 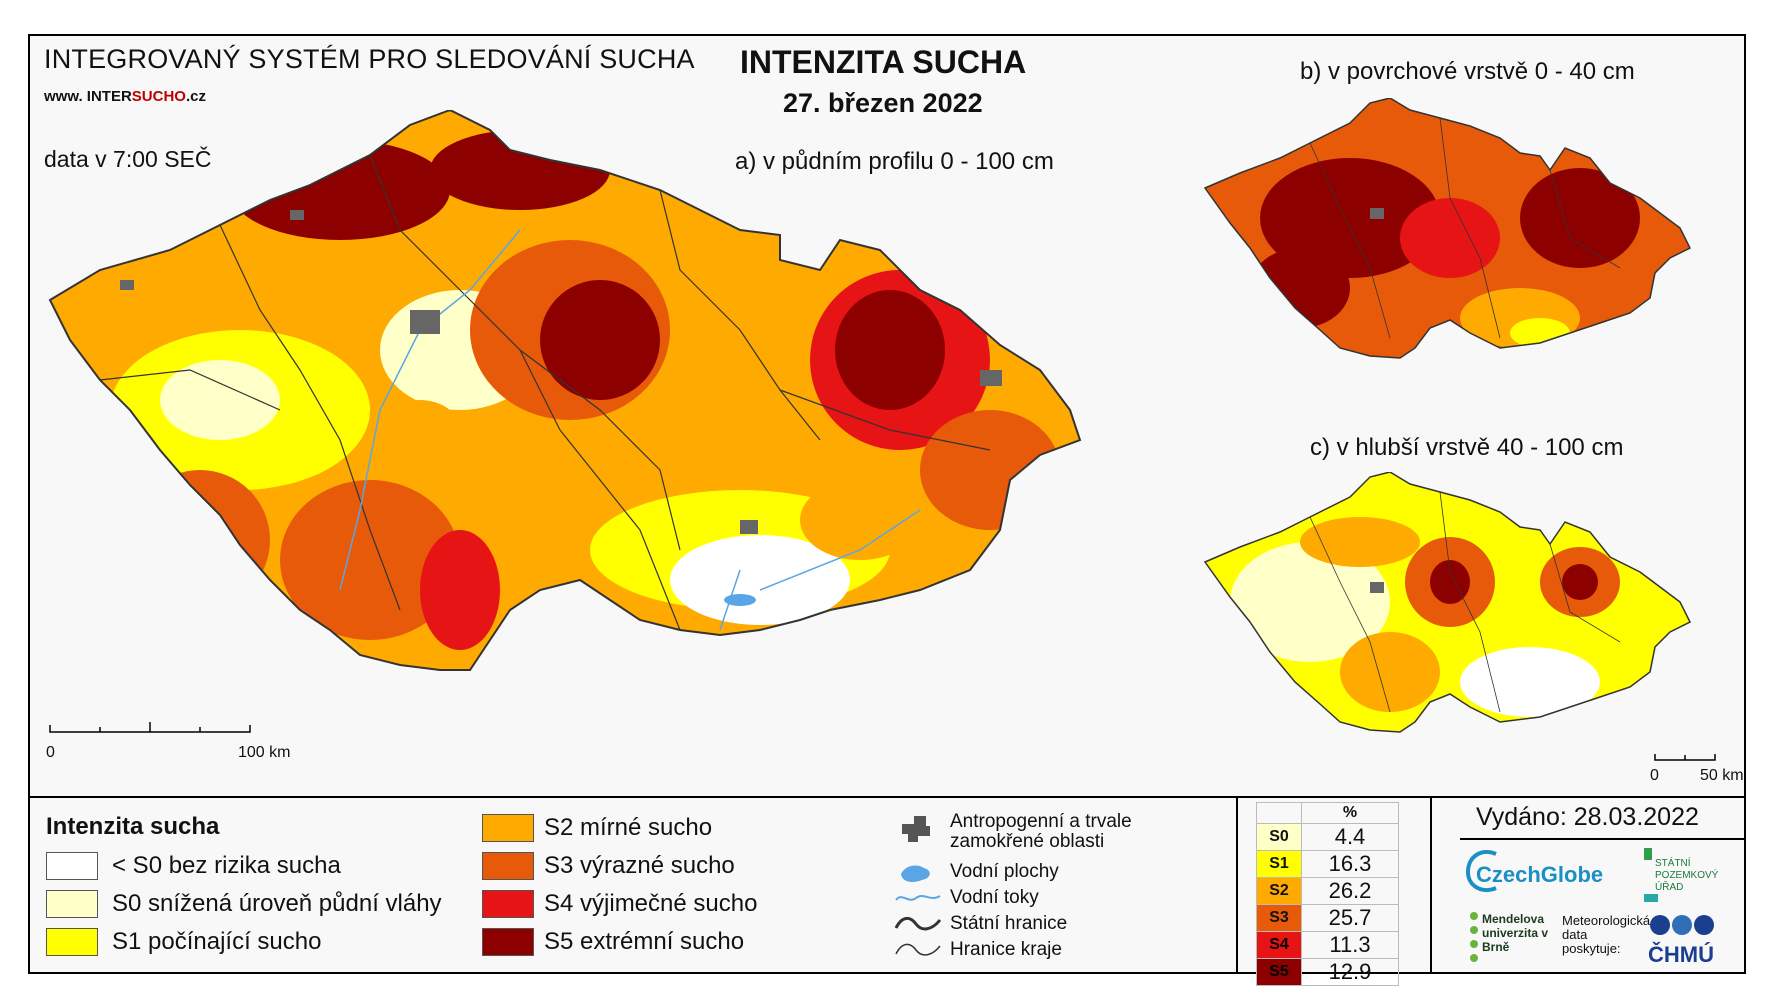 I want to click on stats-code: S1, so click(x=1279, y=864).